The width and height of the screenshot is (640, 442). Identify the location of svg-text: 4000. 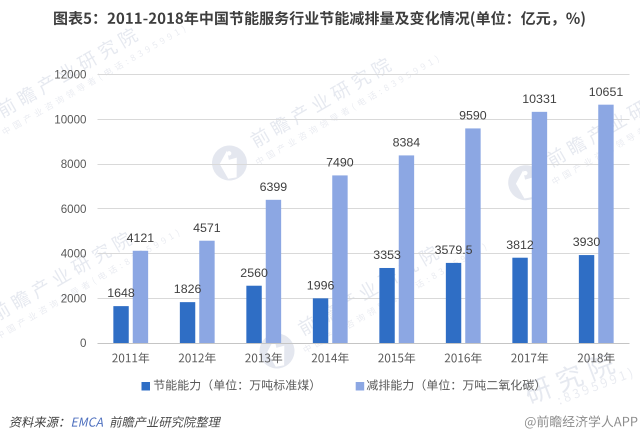
(74, 254).